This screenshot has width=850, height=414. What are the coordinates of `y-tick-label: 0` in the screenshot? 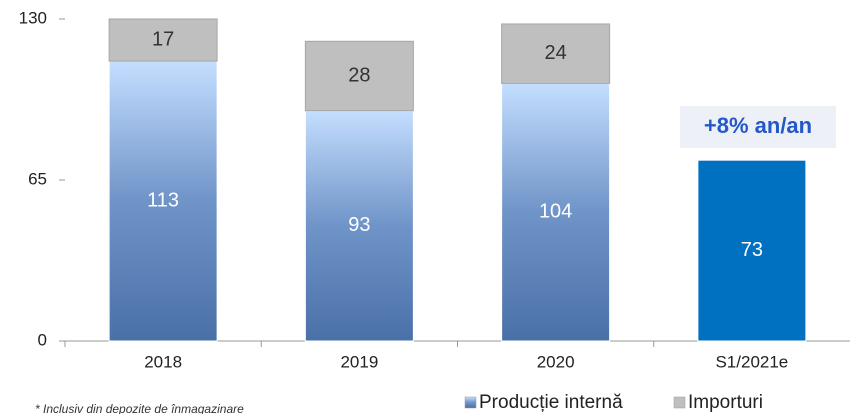 It's located at (42, 339).